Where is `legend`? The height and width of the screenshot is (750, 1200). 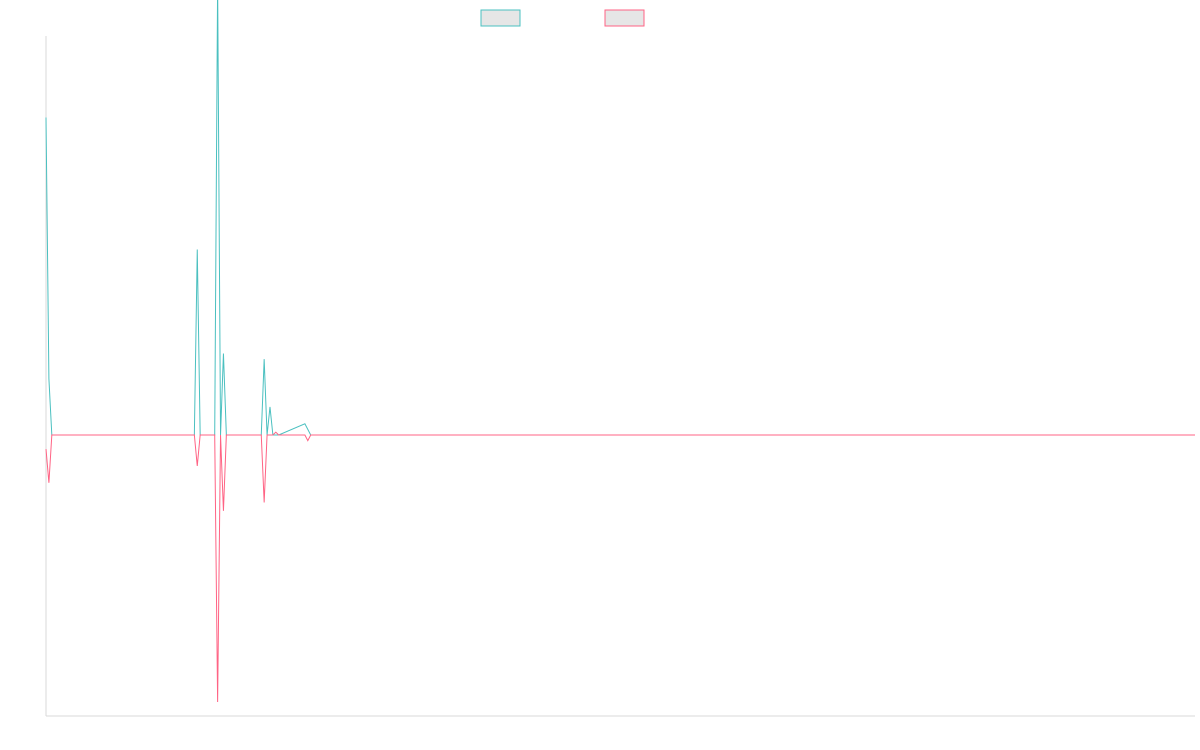
legend is located at coordinates (562, 18).